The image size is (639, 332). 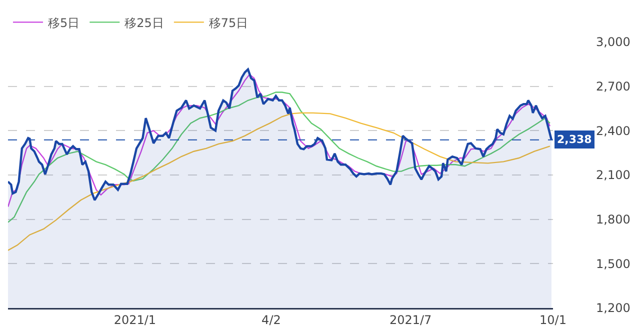 What do you see at coordinates (613, 131) in the screenshot?
I see `y-tick-label: 2,400` at bounding box center [613, 131].